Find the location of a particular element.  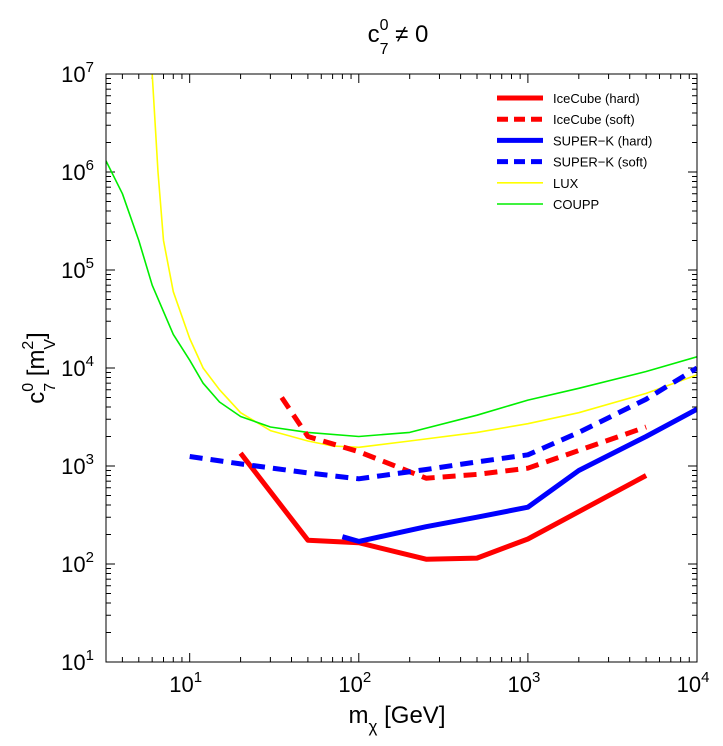

x-tick-label: 10¹ is located at coordinates (185, 683).